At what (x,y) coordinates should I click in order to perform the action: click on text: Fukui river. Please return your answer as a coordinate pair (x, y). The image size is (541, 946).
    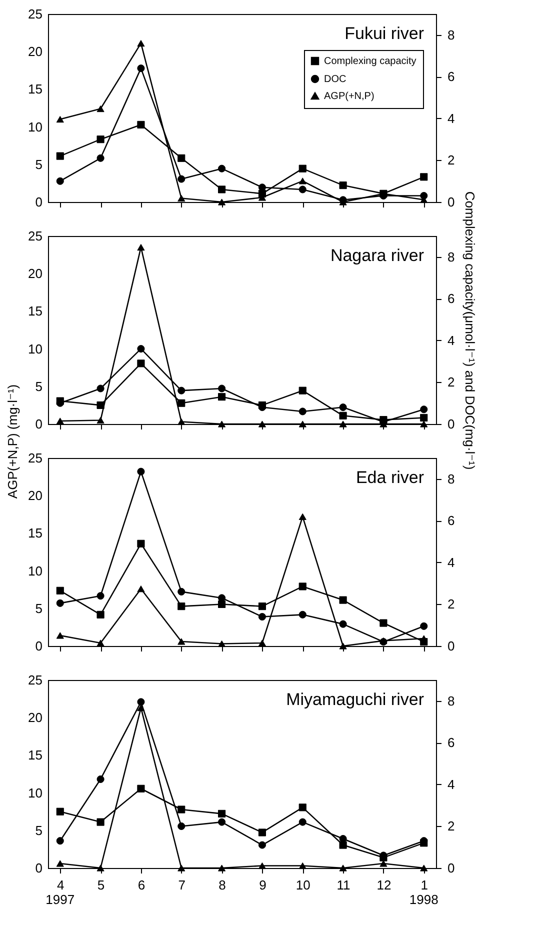
    Looking at the image, I should click on (384, 33).